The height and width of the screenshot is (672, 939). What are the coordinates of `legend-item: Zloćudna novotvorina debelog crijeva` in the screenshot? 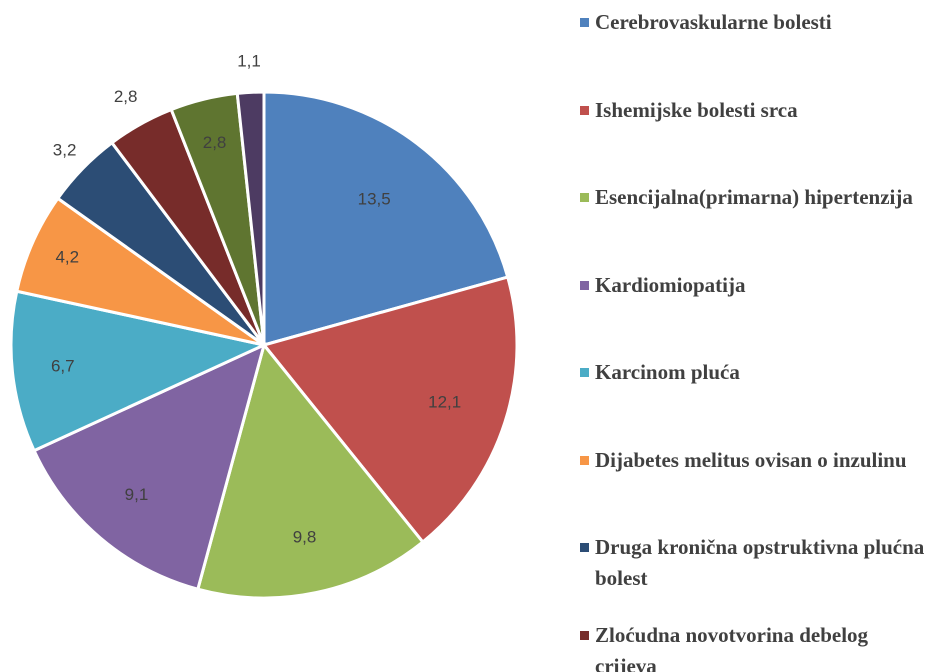 It's located at (752, 646).